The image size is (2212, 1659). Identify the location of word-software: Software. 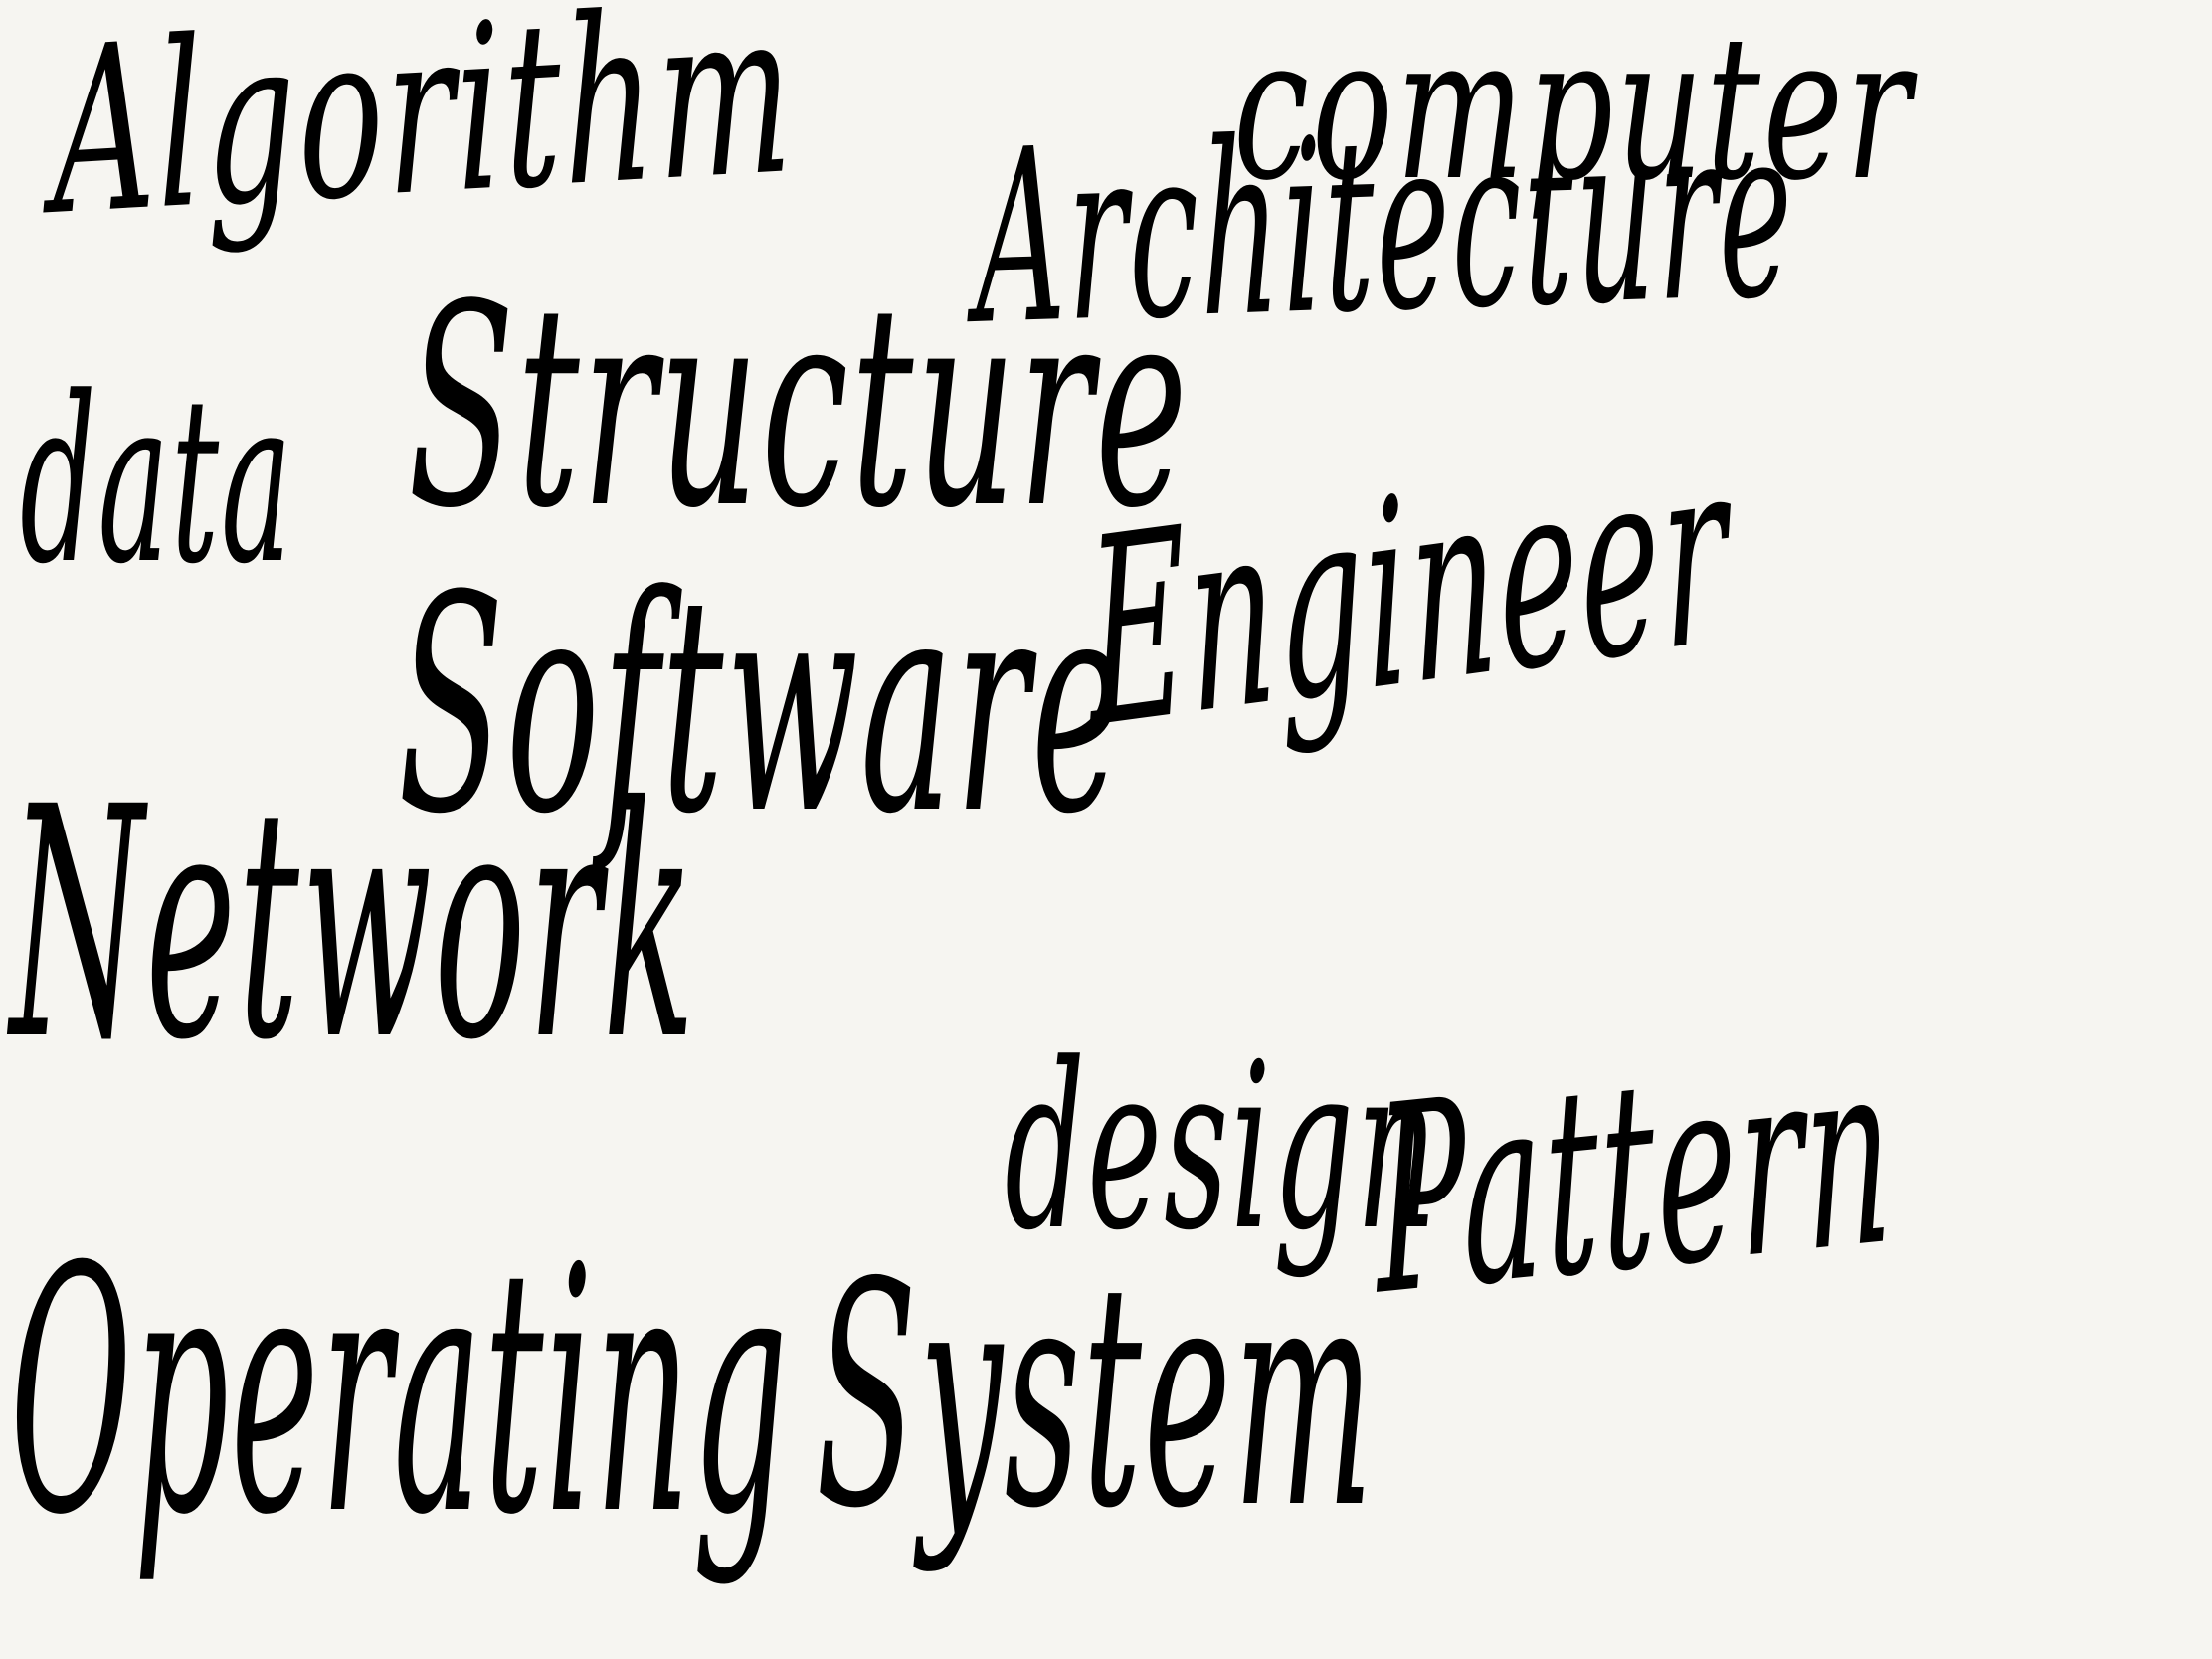
(762, 705).